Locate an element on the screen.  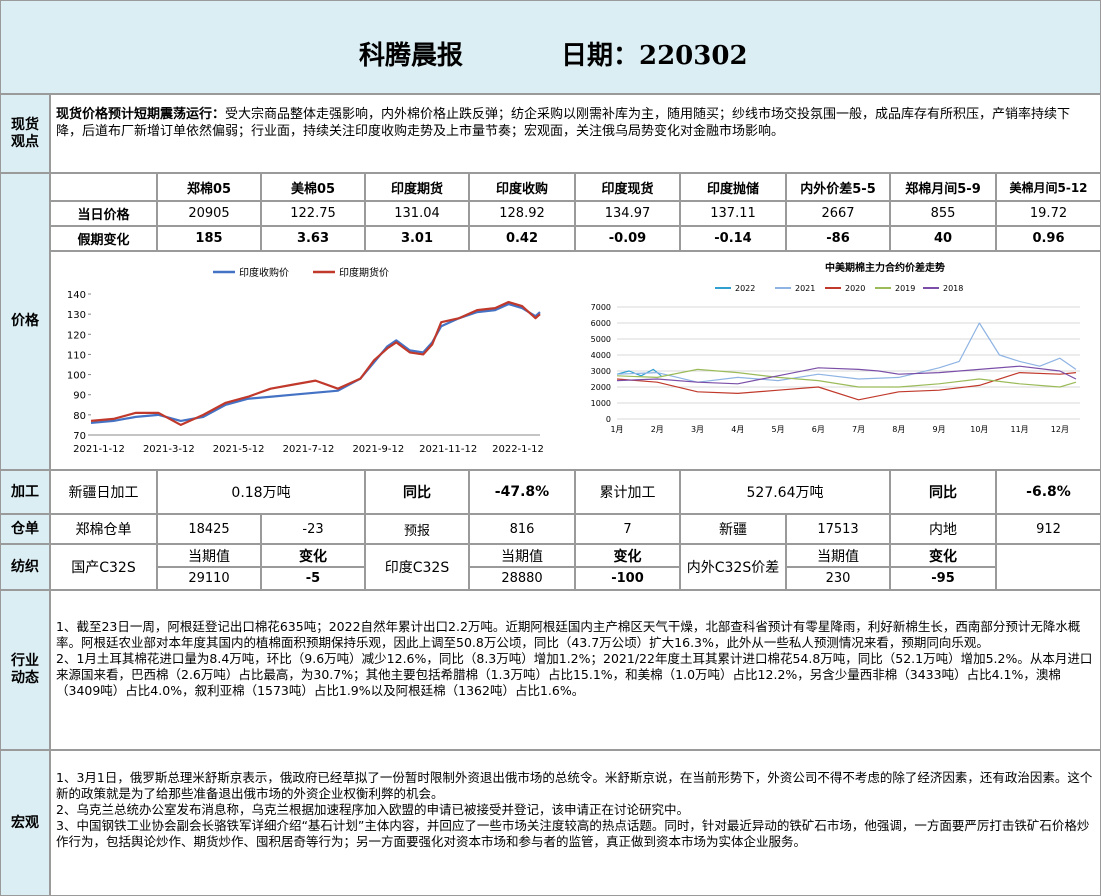
chart1-y-tick-label: 70 is located at coordinates (79, 436).